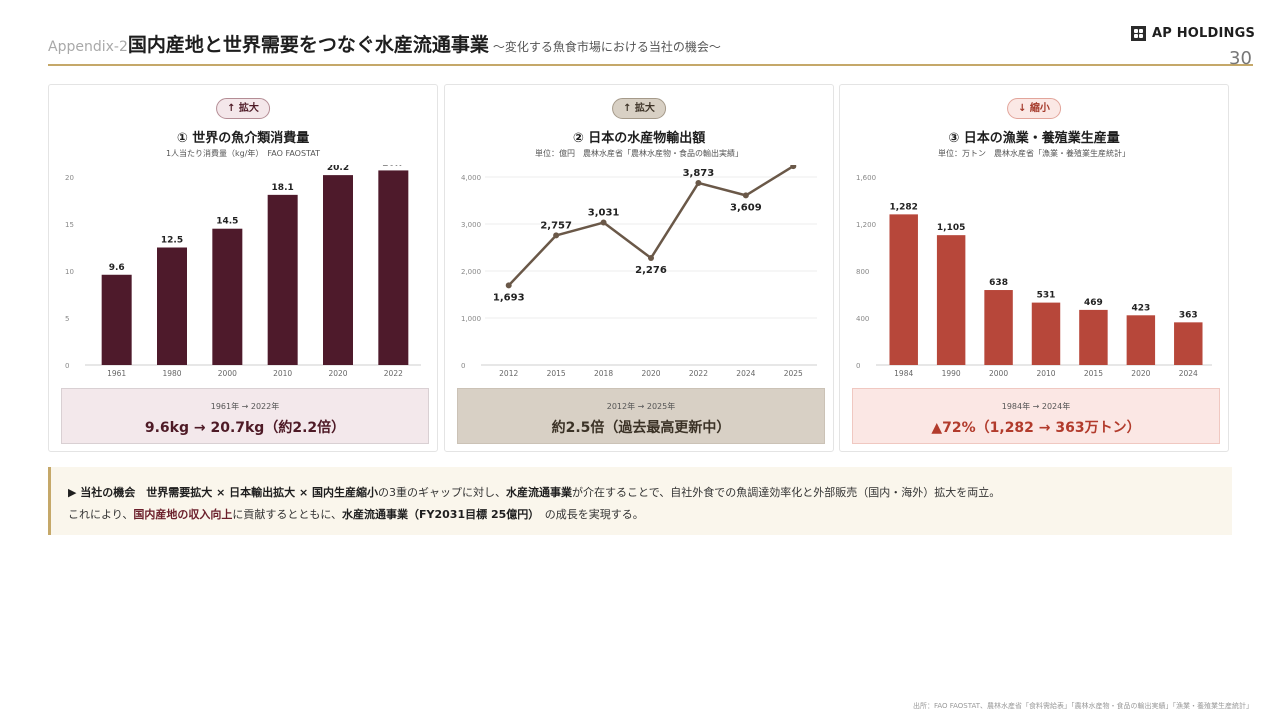 This screenshot has height=720, width=1280. What do you see at coordinates (903, 207) in the screenshot?
I see `data-label: 1,282` at bounding box center [903, 207].